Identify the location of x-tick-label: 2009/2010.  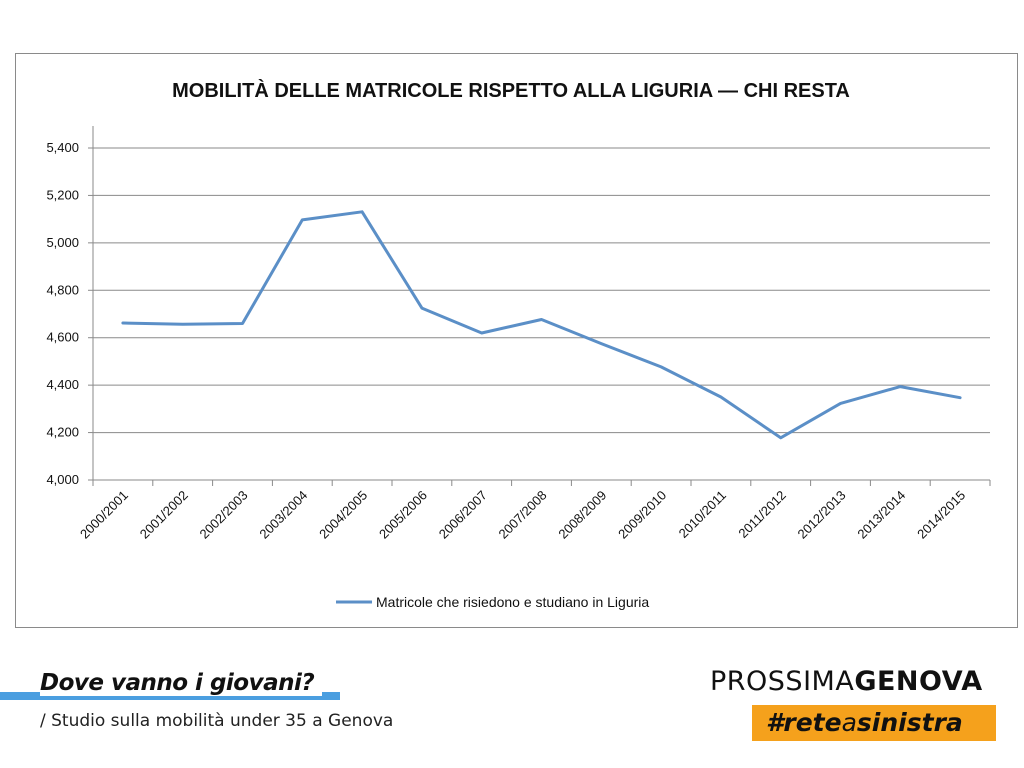
(642, 515).